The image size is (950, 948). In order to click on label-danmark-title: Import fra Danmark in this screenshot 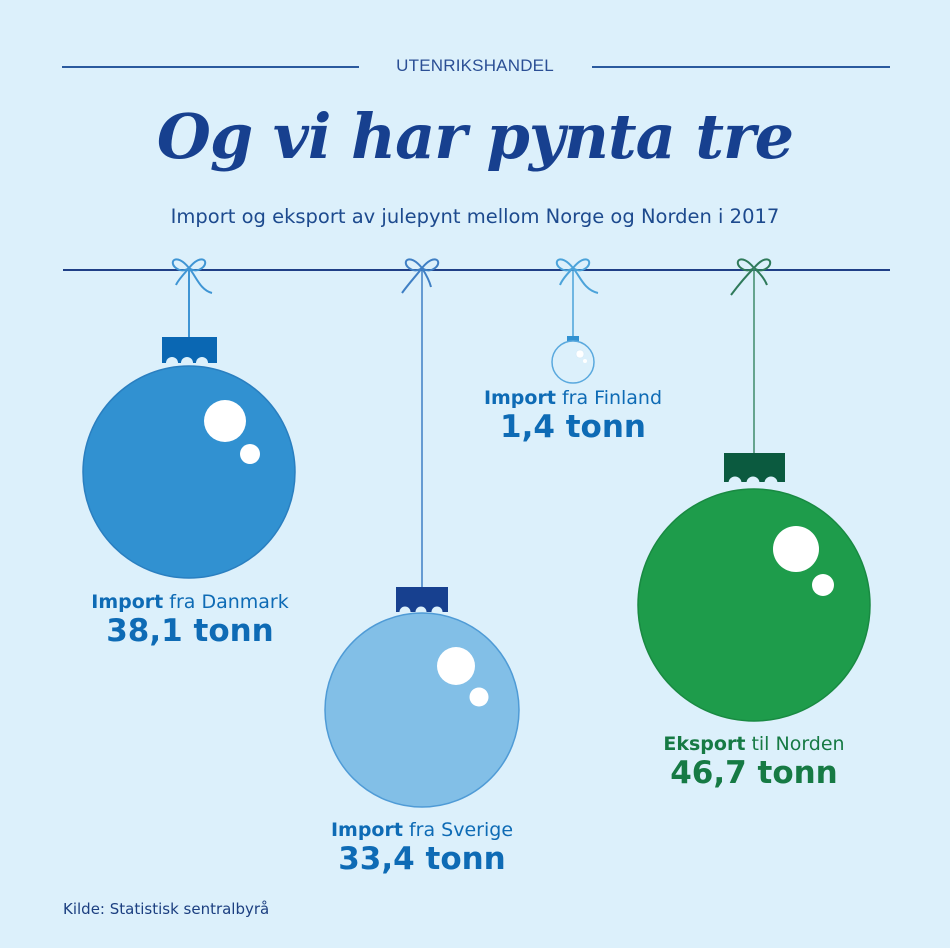, I will do `click(190, 602)`.